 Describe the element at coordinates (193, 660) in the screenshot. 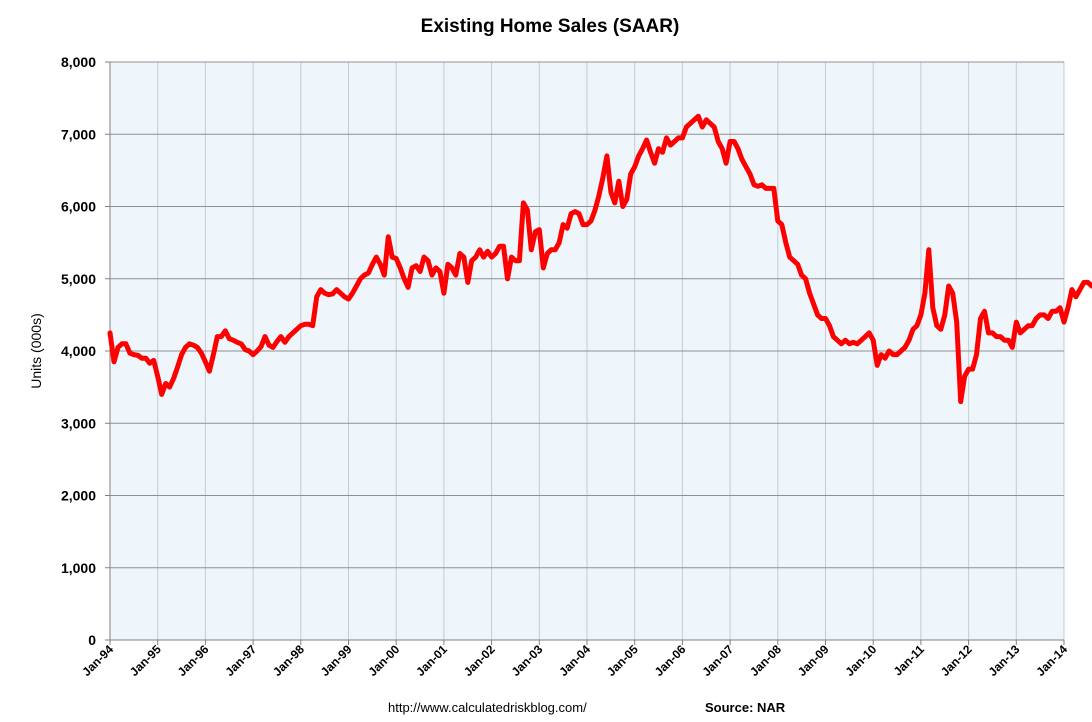

I see `x-tick-label: Jan-96` at that location.